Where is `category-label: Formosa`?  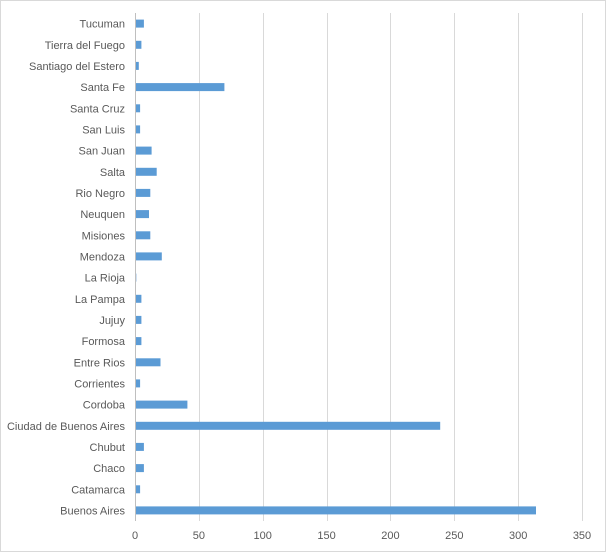
category-label: Formosa is located at coordinates (104, 342).